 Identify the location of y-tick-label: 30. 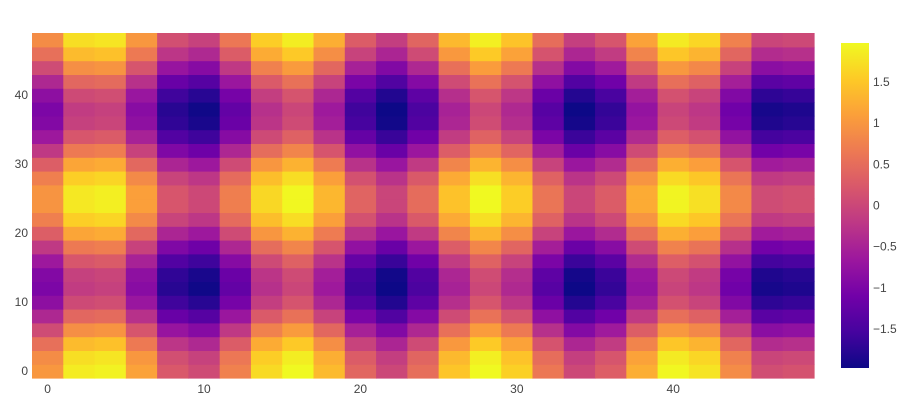
(22, 164).